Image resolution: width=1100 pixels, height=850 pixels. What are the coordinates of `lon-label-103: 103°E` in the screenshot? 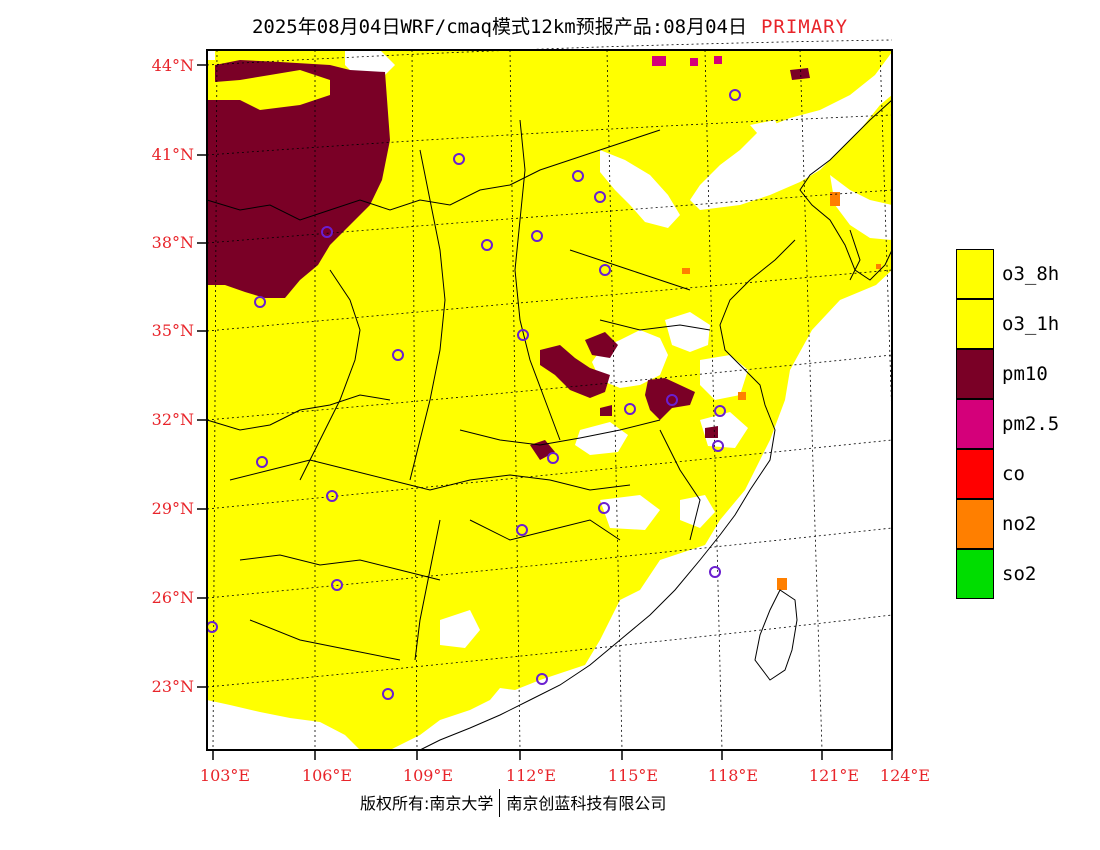 It's located at (225, 775).